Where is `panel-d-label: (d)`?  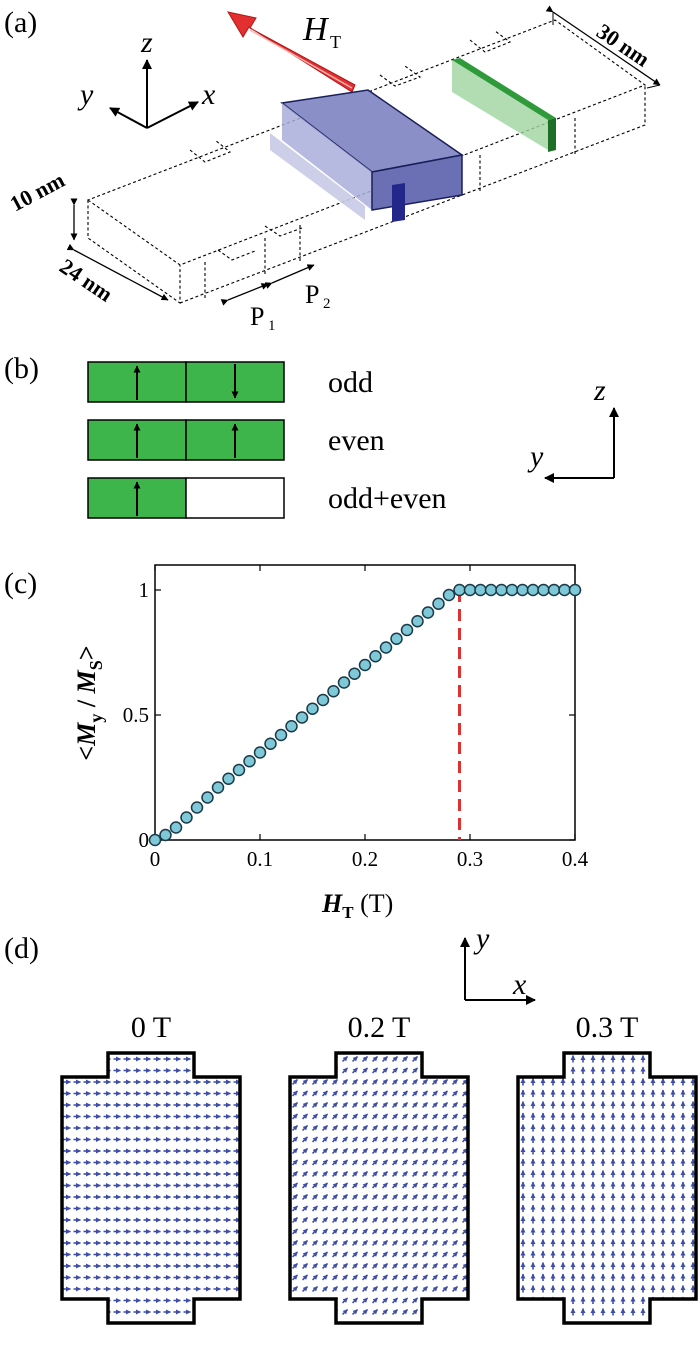 panel-d-label: (d) is located at coordinates (21, 948).